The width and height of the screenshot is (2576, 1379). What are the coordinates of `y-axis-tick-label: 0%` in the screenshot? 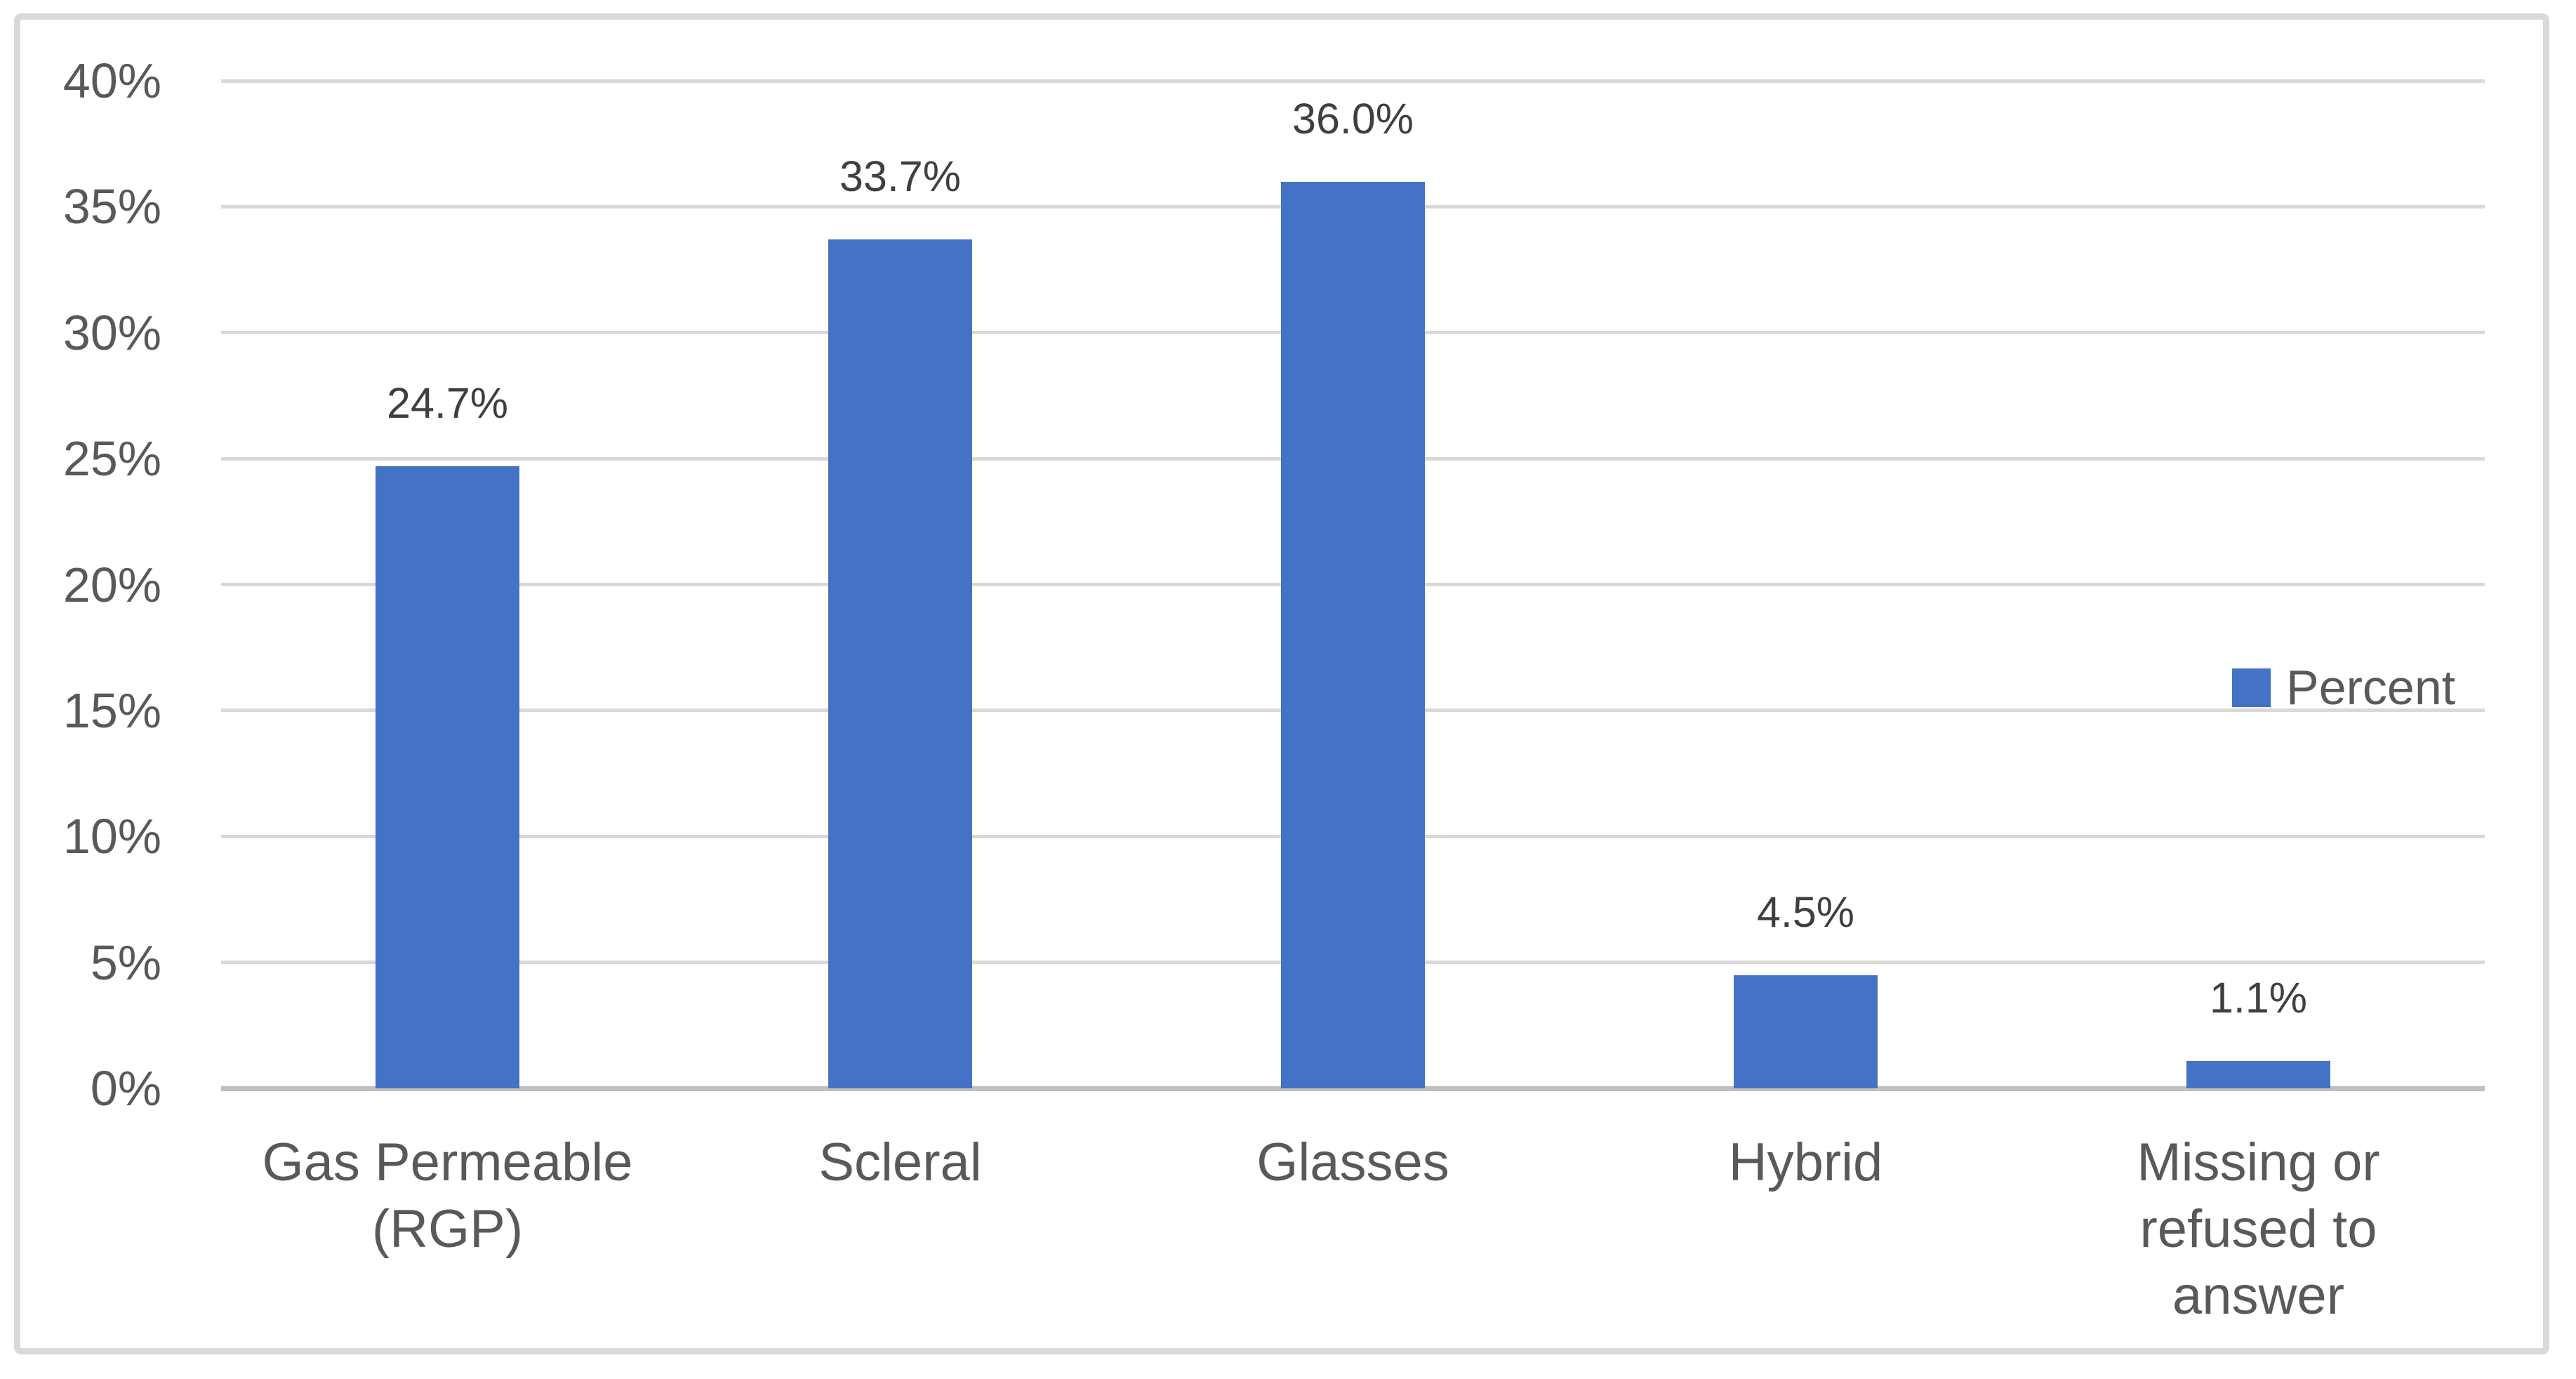 It's located at (126, 1088).